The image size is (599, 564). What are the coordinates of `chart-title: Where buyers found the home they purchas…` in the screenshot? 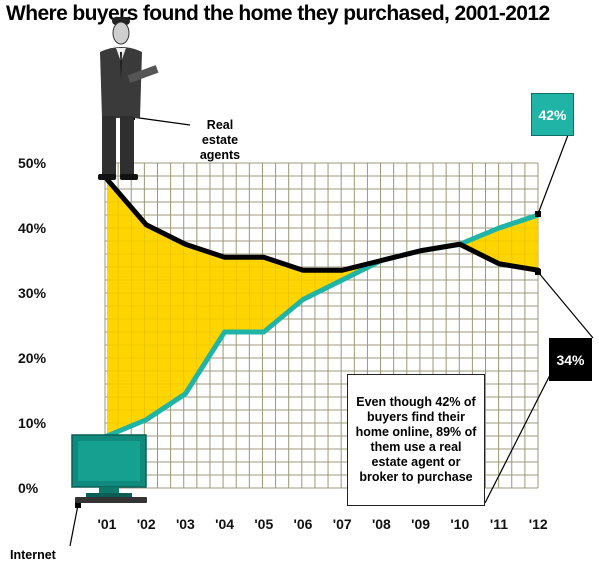 It's located at (278, 13).